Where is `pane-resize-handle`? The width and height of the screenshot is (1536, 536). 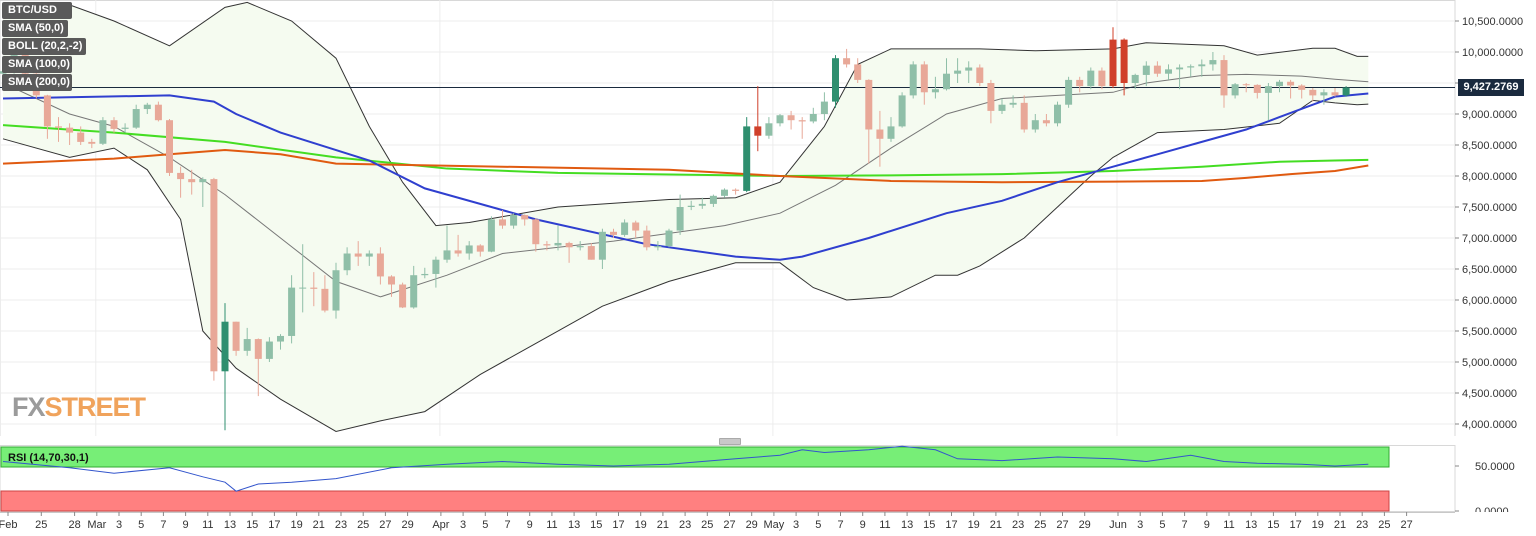 pane-resize-handle is located at coordinates (730, 441).